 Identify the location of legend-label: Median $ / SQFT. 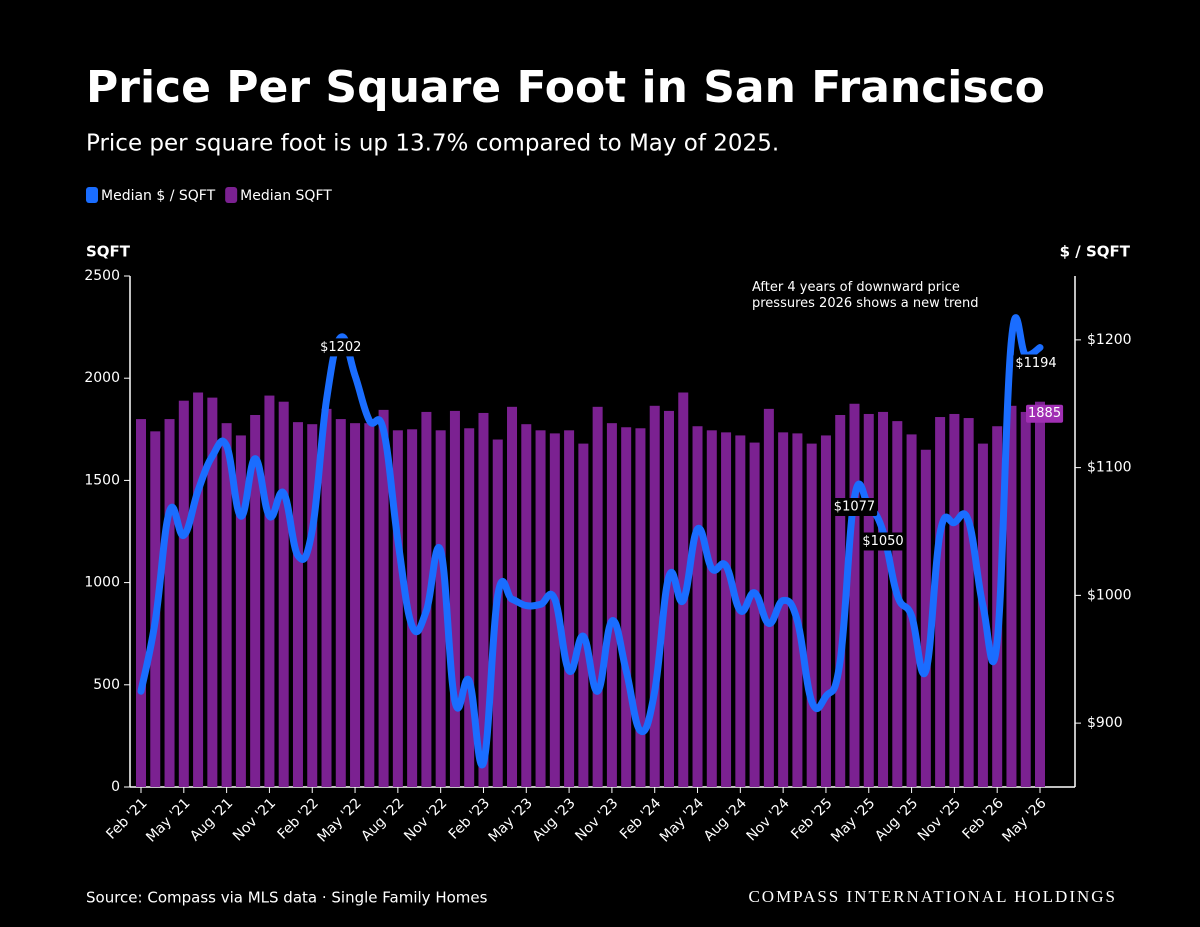
(158, 196).